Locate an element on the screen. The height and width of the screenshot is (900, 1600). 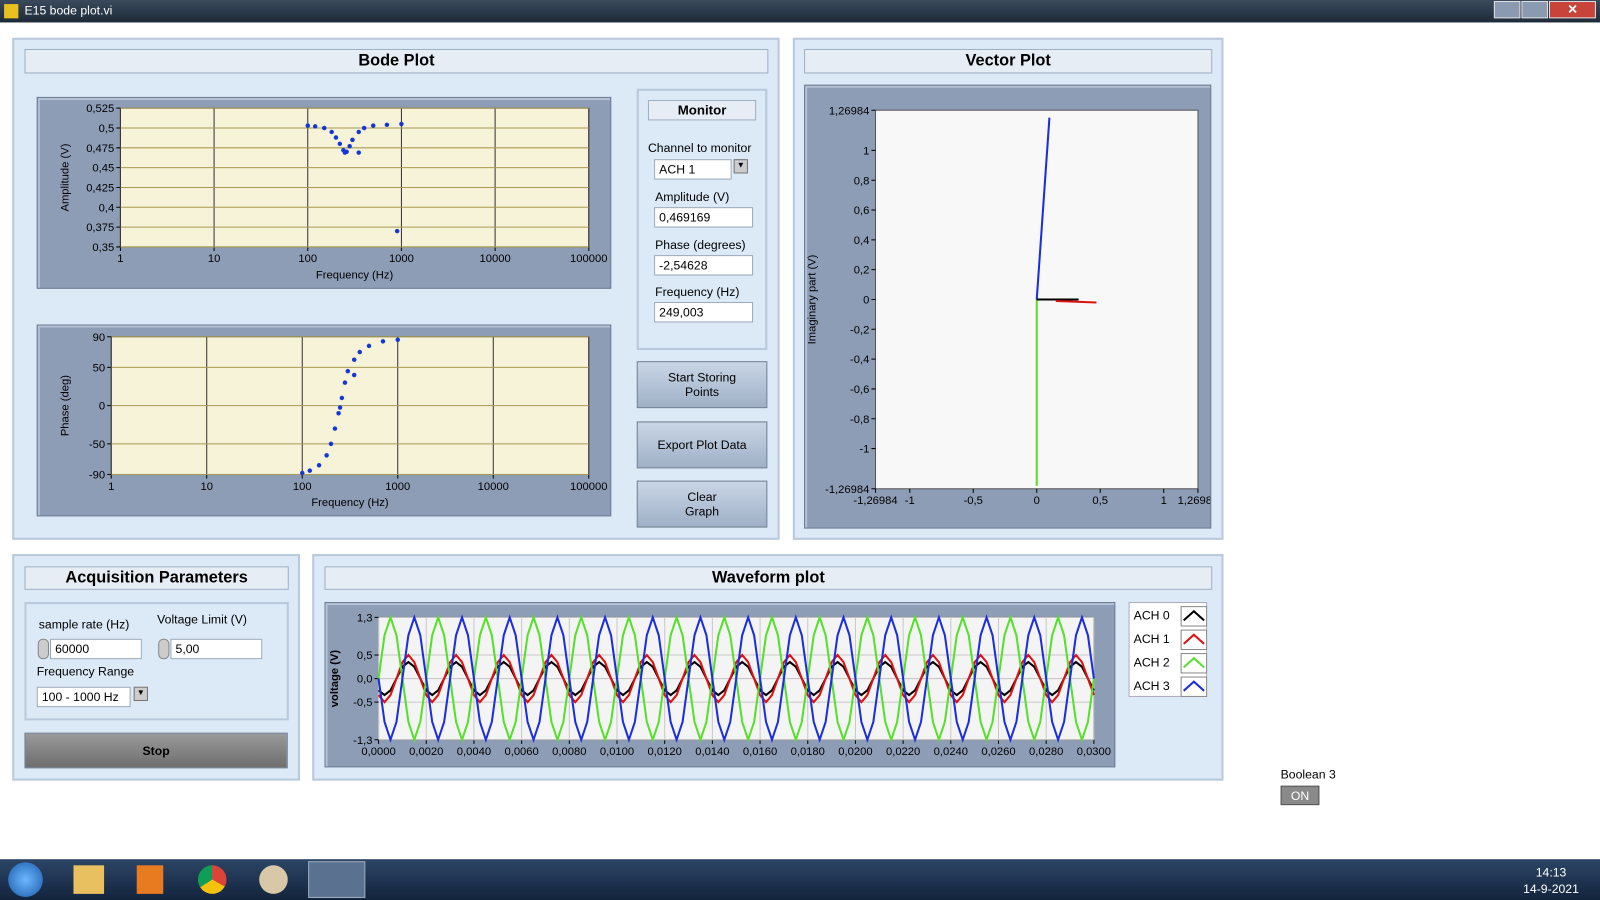
legend-label: ACH 3 is located at coordinates (1151, 685).